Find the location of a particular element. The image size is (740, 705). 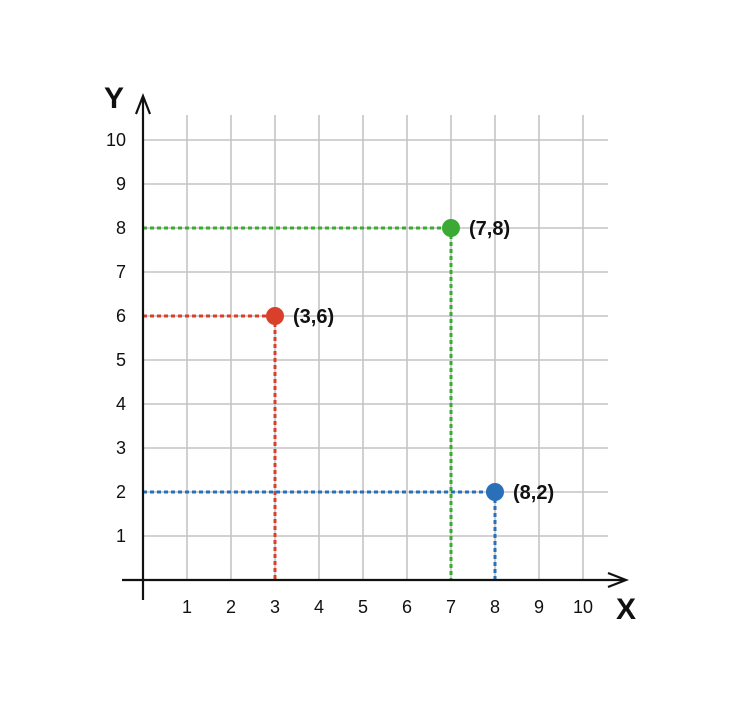

y-tick-label: 9 is located at coordinates (121, 184).